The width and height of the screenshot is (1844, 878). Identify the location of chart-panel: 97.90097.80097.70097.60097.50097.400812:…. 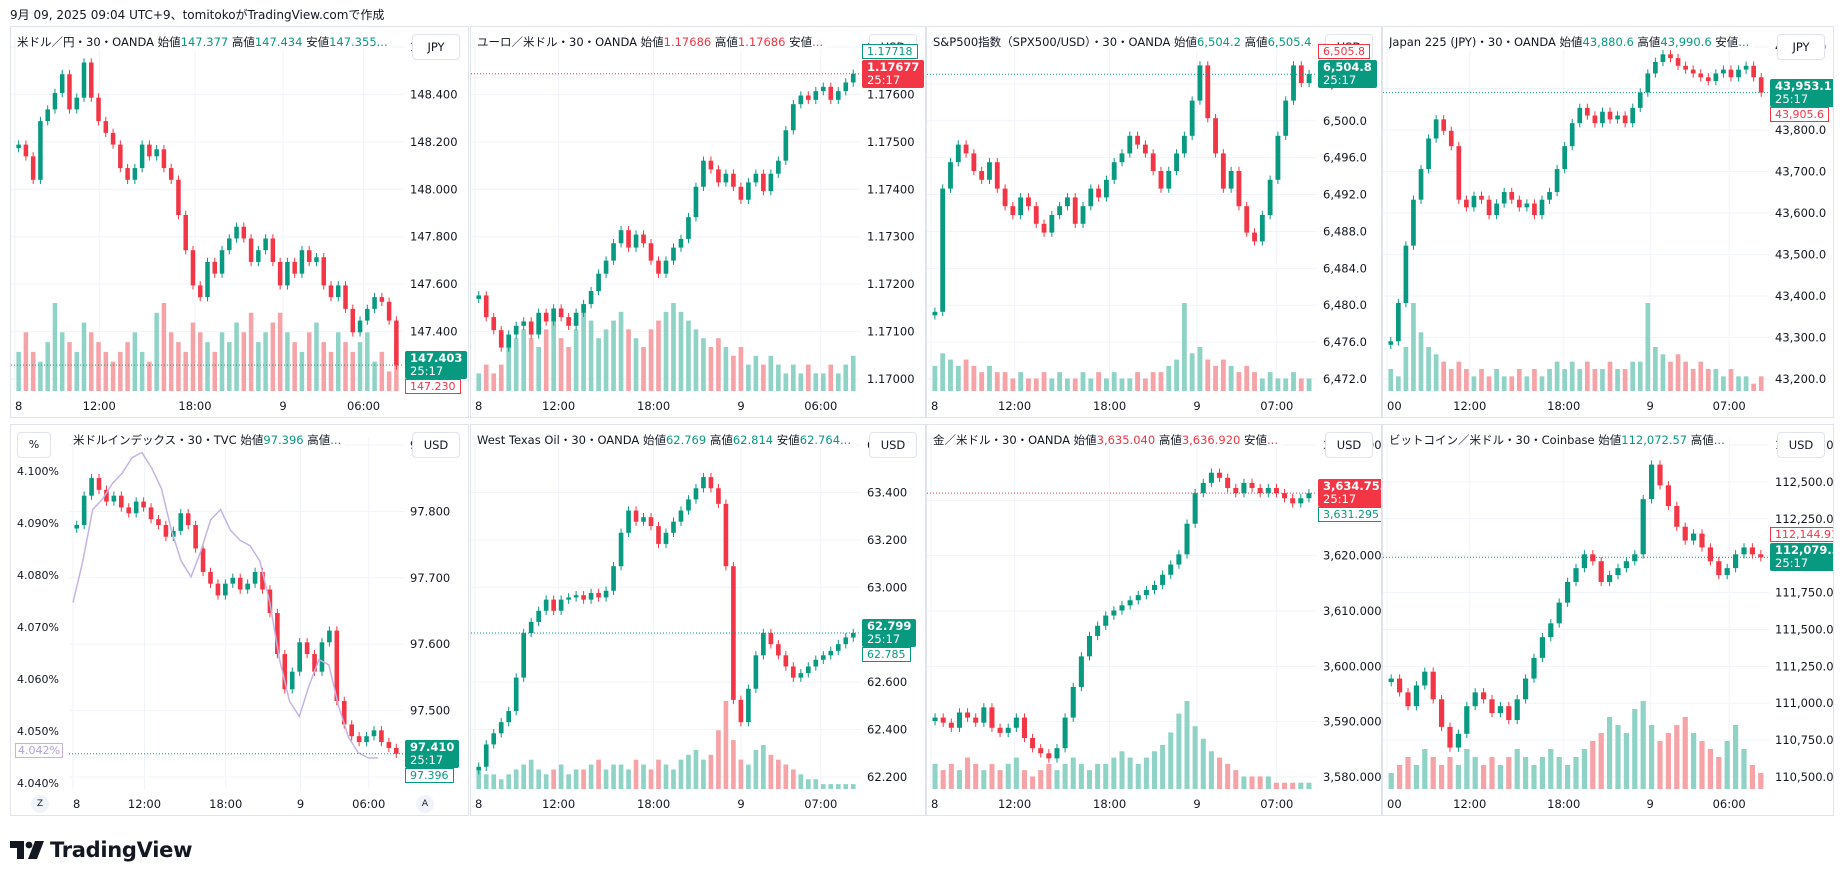
(239, 620).